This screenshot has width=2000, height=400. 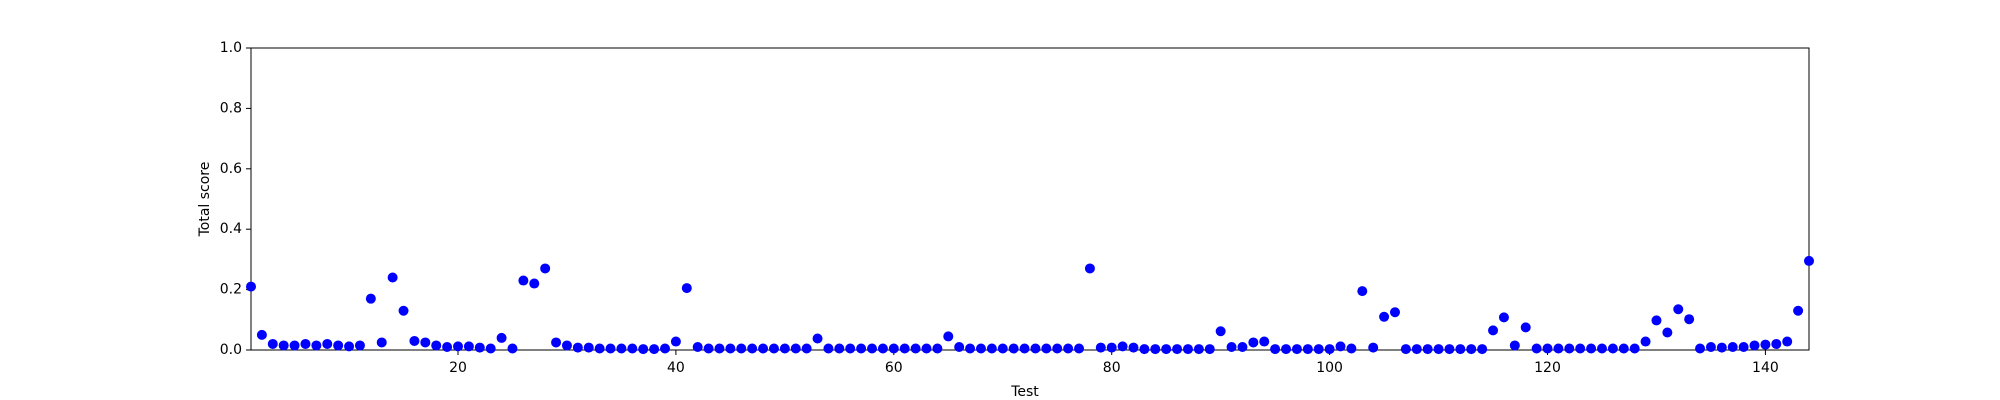 What do you see at coordinates (1112, 368) in the screenshot?
I see `x-tick-label: 80` at bounding box center [1112, 368].